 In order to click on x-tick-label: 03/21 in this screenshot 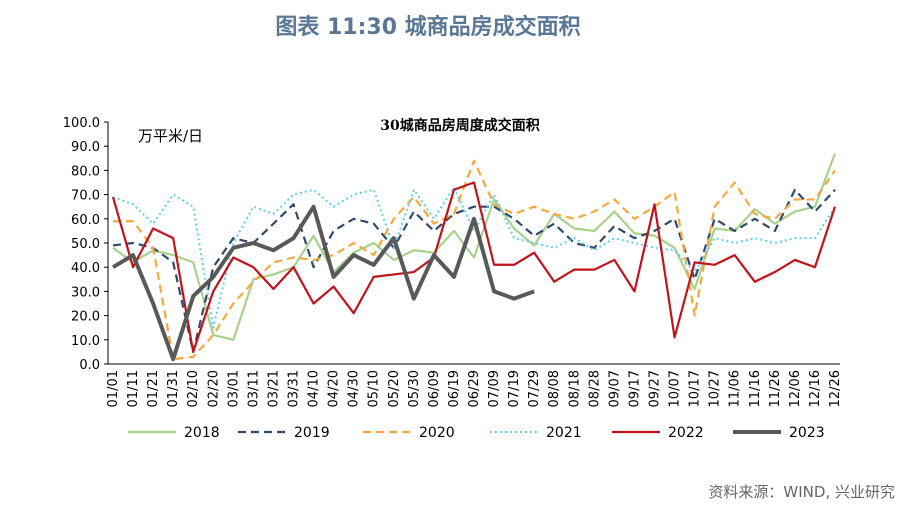, I will do `click(273, 388)`.